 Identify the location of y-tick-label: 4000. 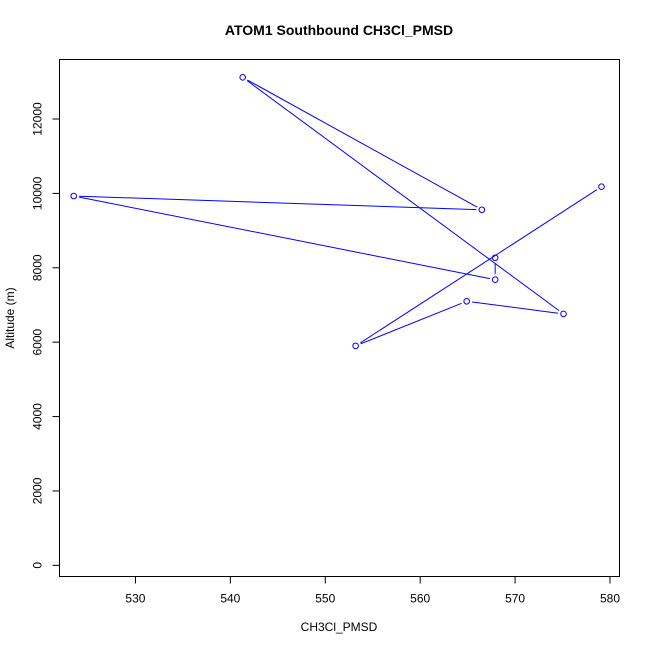
(38, 416).